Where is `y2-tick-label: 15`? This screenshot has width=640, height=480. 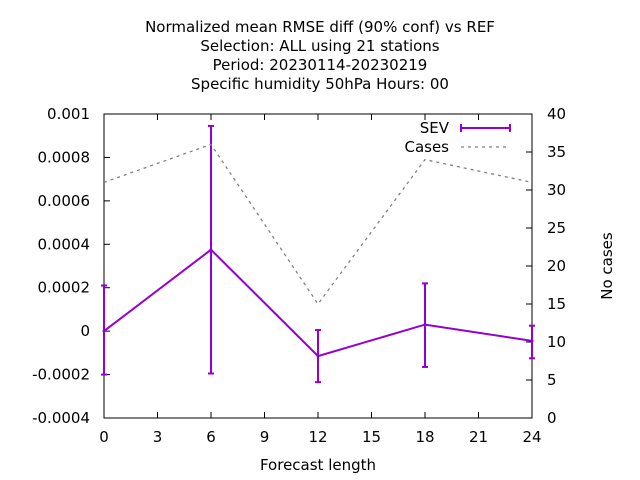
y2-tick-label: 15 is located at coordinates (556, 304).